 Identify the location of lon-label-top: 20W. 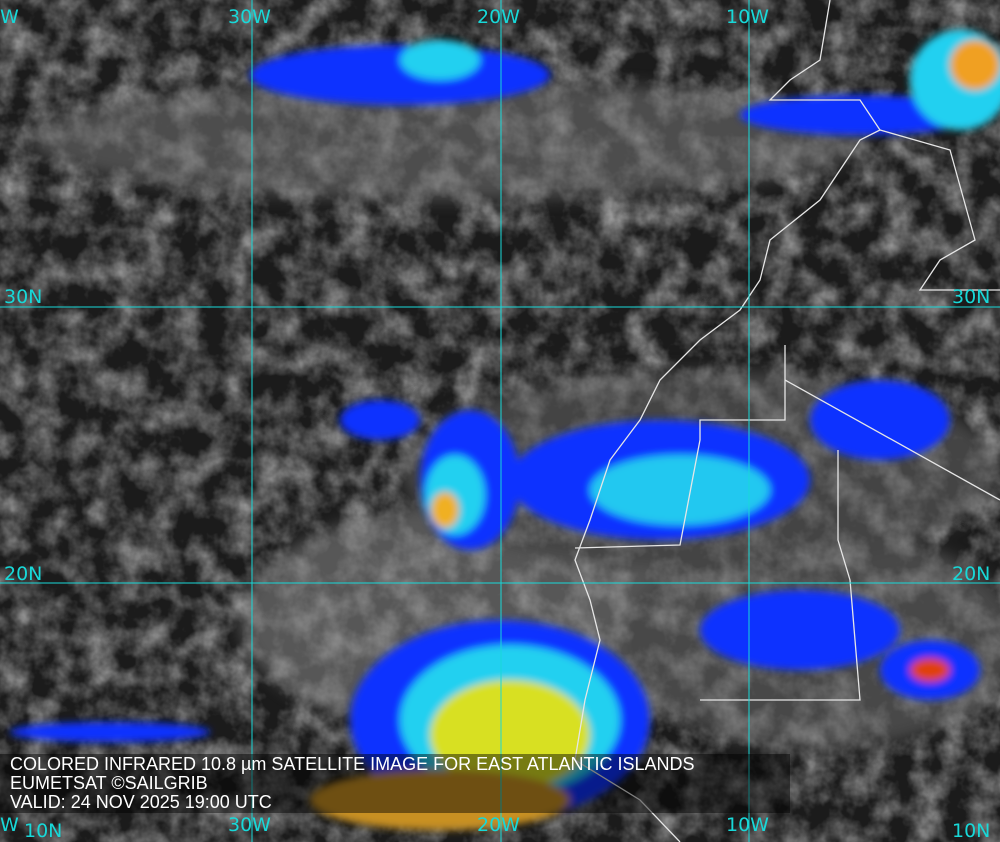
(498, 17).